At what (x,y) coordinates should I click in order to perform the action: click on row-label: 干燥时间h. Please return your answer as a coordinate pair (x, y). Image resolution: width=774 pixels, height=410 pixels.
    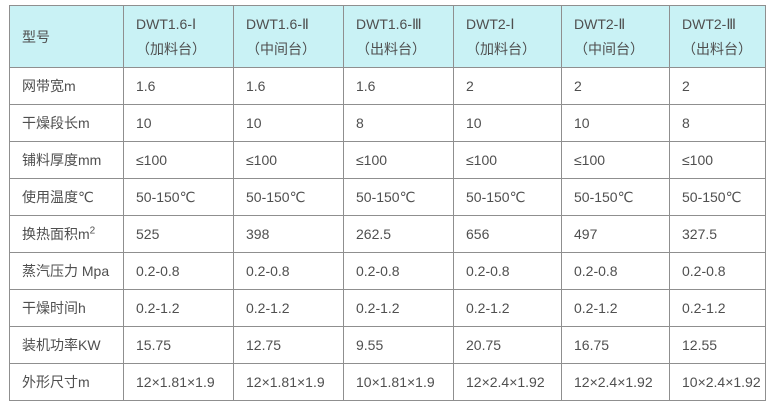
    Looking at the image, I should click on (66, 308).